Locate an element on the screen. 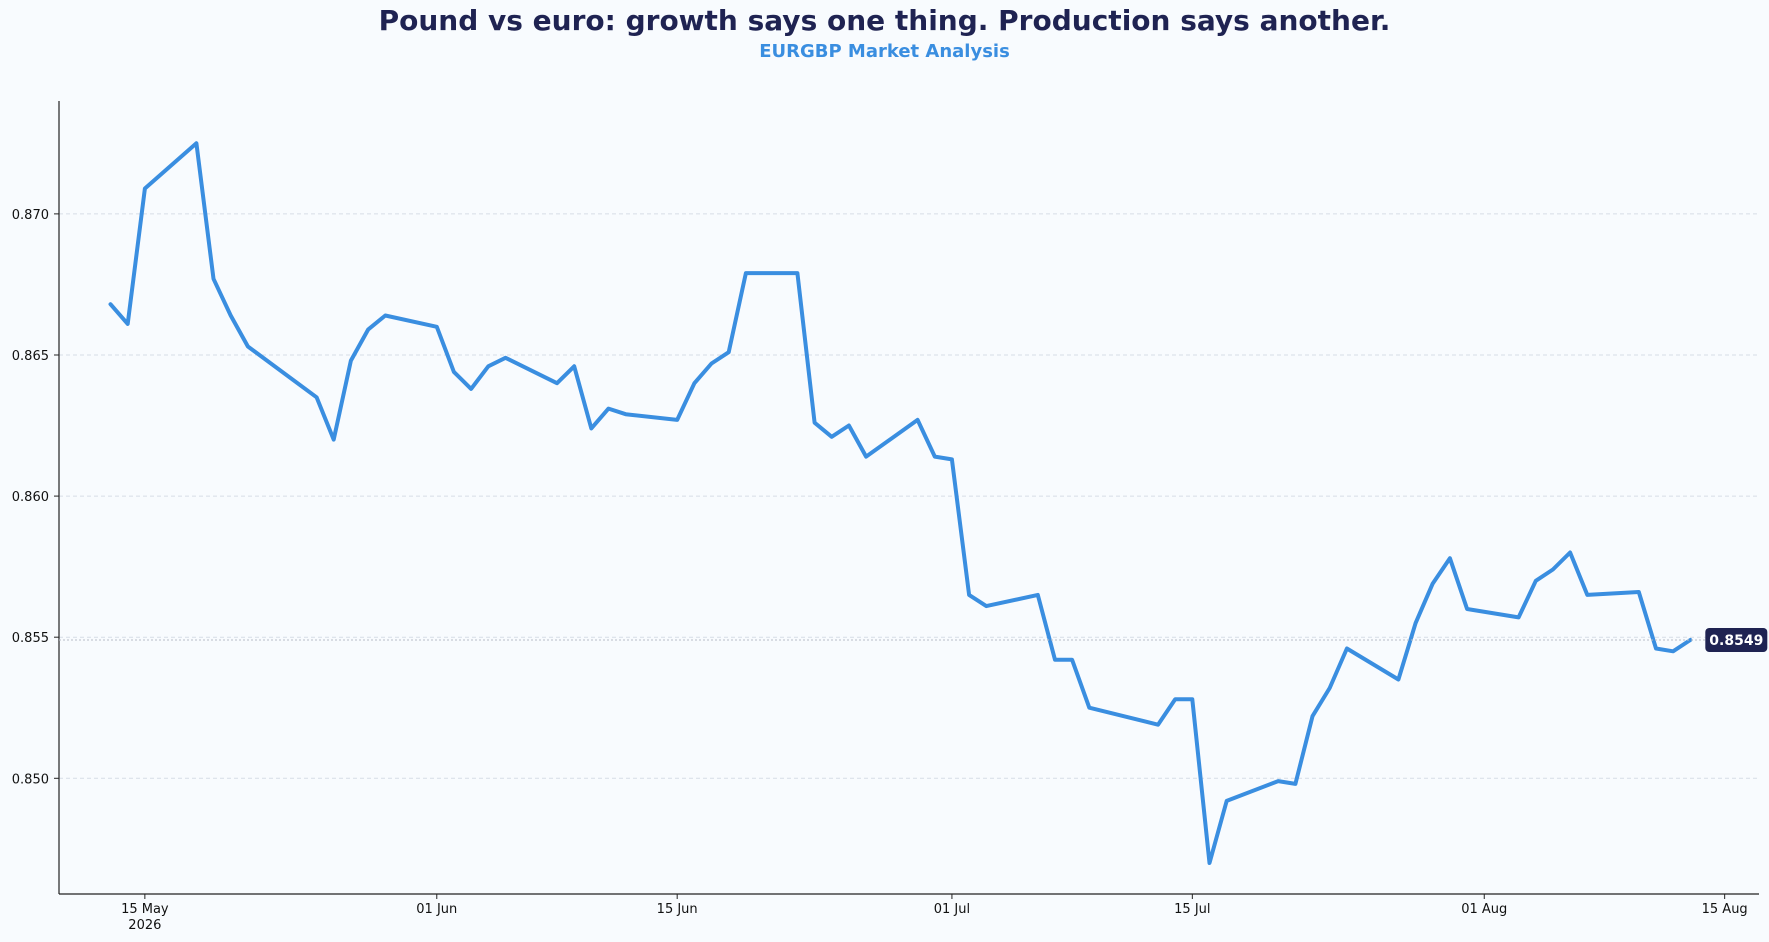 This screenshot has height=942, width=1769. y-tick-label: 0.870 is located at coordinates (30, 215).